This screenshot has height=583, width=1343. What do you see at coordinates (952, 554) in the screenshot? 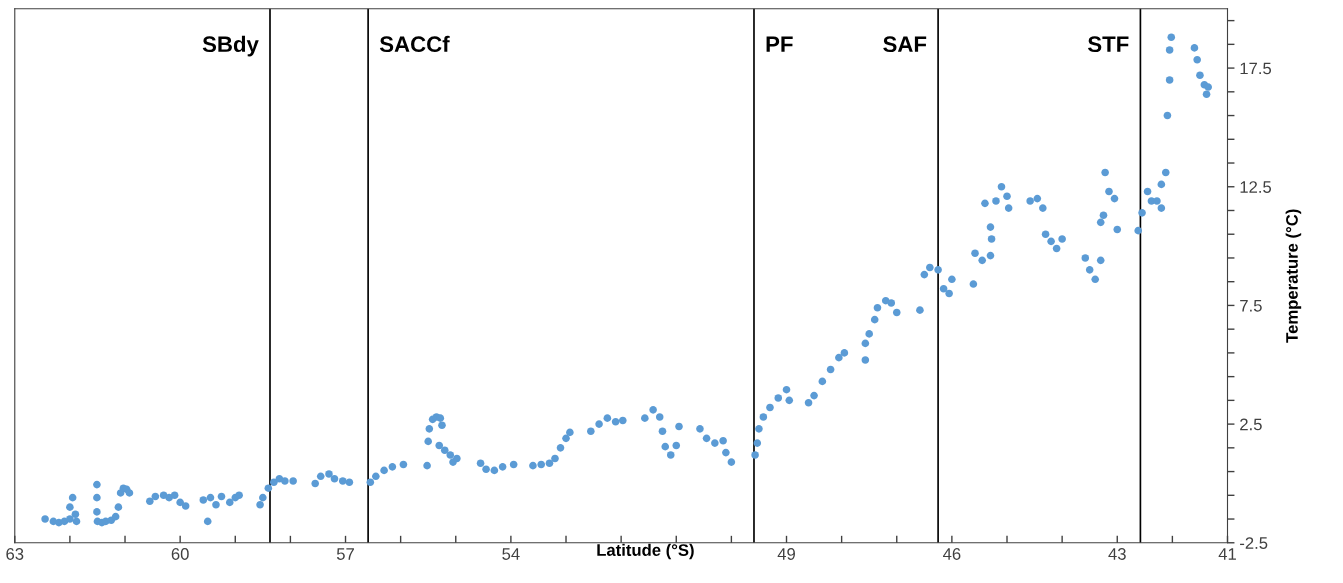
I see `x-tick-label: 46` at bounding box center [952, 554].